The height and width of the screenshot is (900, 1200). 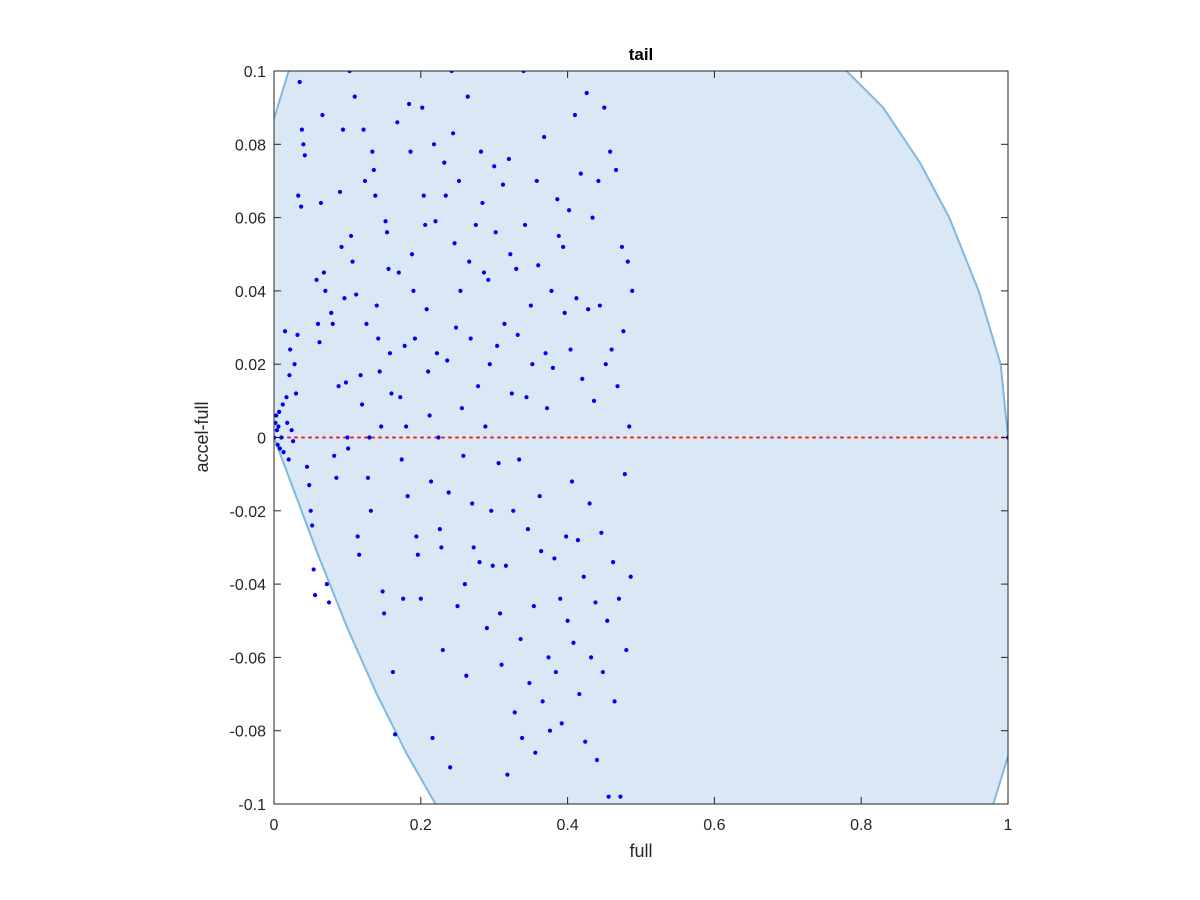 I want to click on y-tick-label: -0.02, so click(x=248, y=512).